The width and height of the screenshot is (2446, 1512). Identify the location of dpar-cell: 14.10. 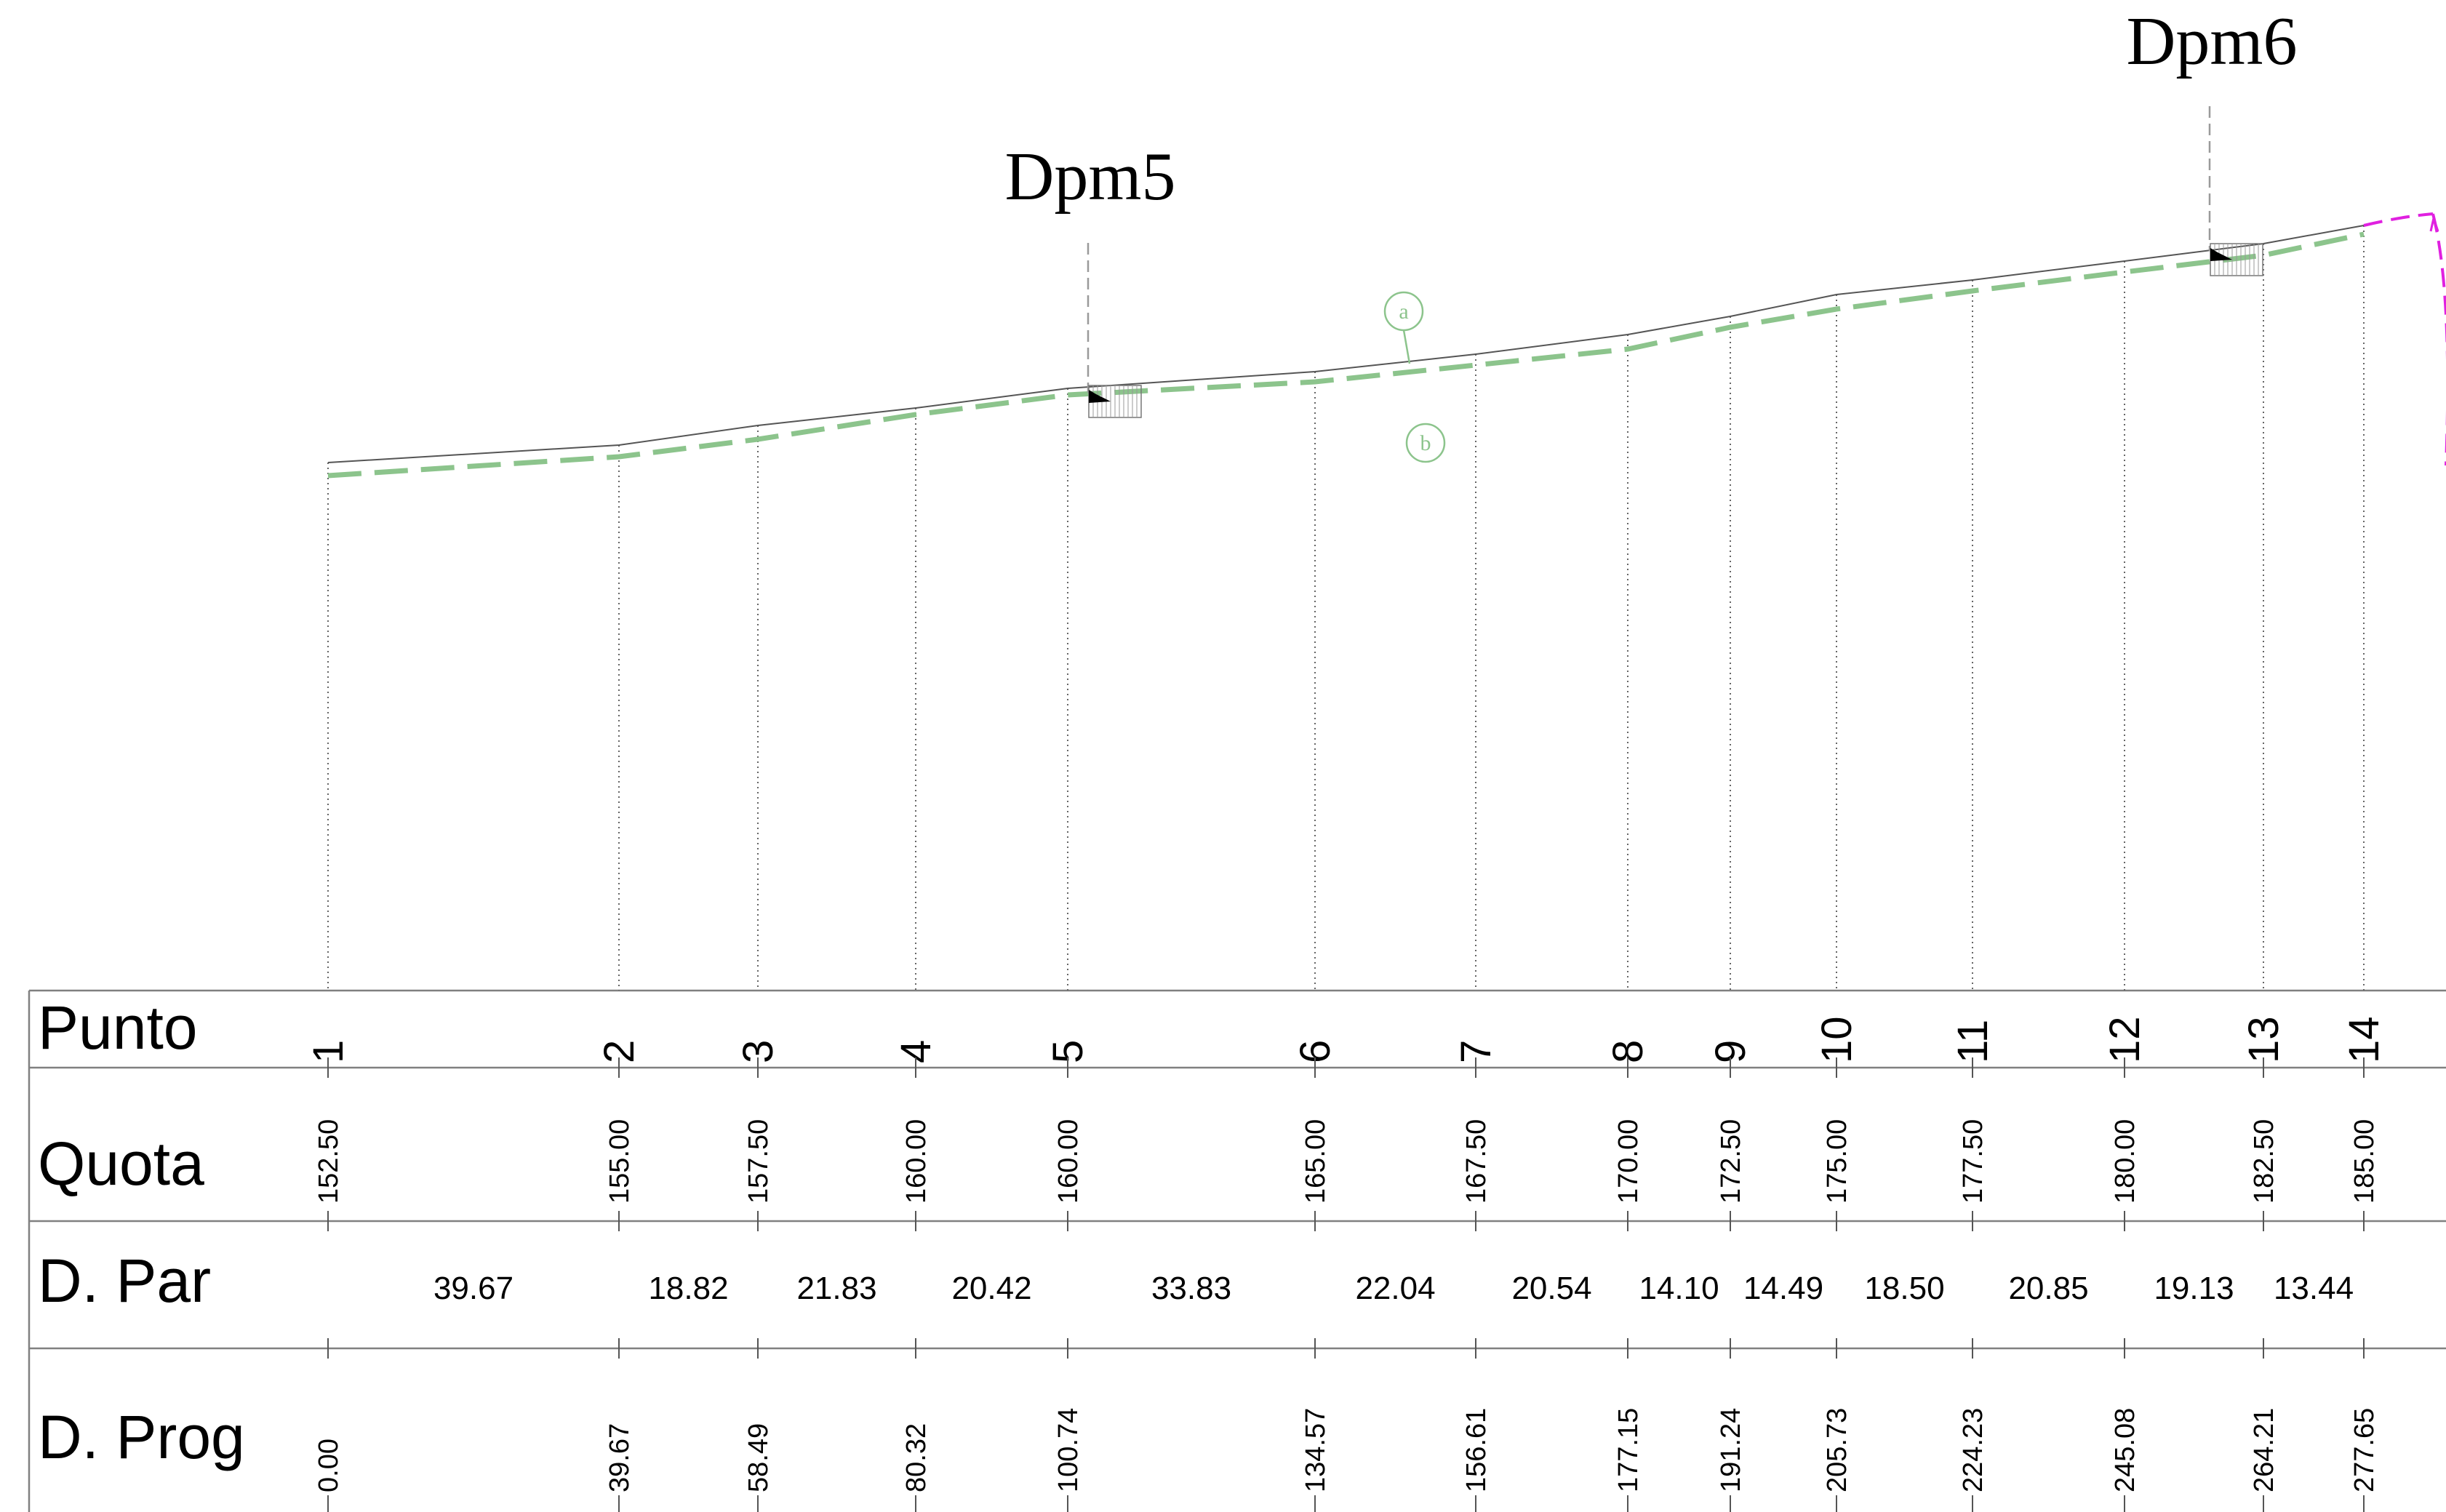
(1679, 1288).